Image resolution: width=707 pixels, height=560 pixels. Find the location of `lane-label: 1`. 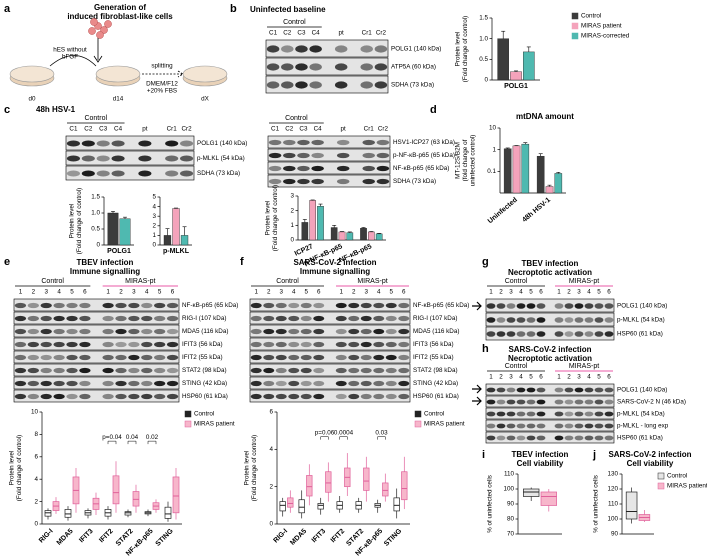

lane-label: 1 is located at coordinates (341, 292).